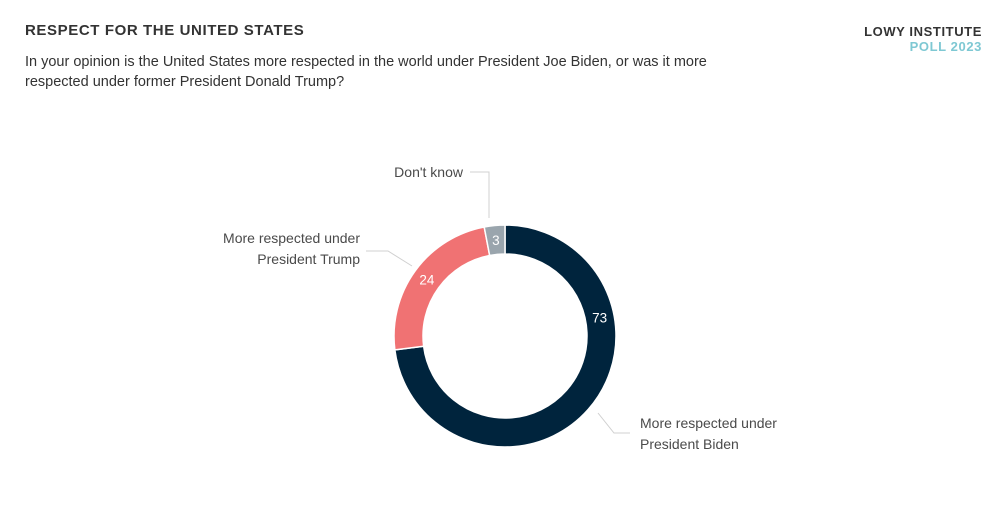 This screenshot has width=1000, height=525. I want to click on brand-logo: LOWY INSTITUTE POLL 2023, so click(923, 39).